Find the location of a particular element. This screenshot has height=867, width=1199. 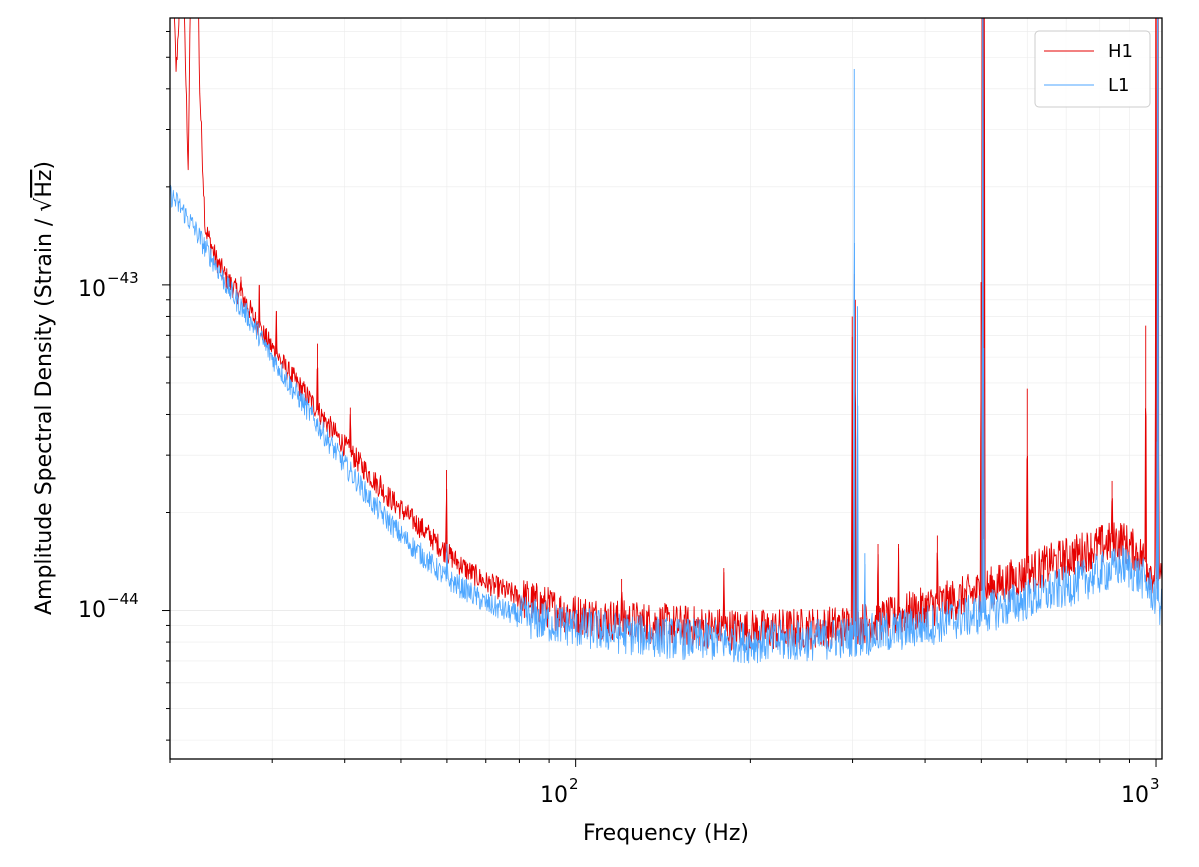

legend-box is located at coordinates (1092, 69).